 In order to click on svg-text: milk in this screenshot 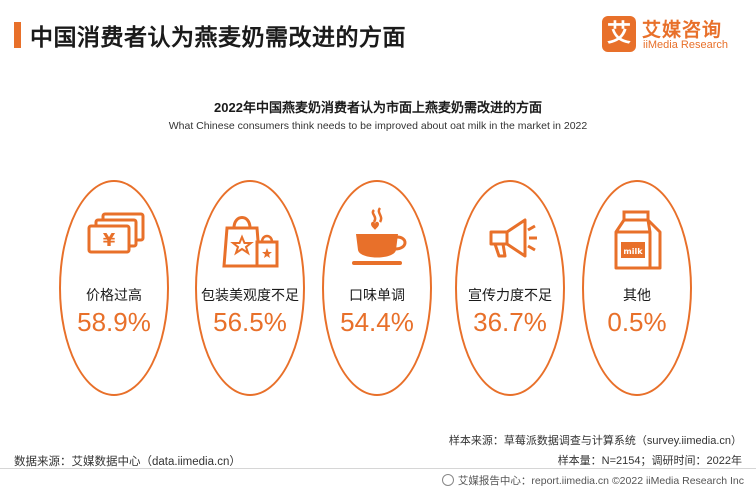, I will do `click(633, 251)`.